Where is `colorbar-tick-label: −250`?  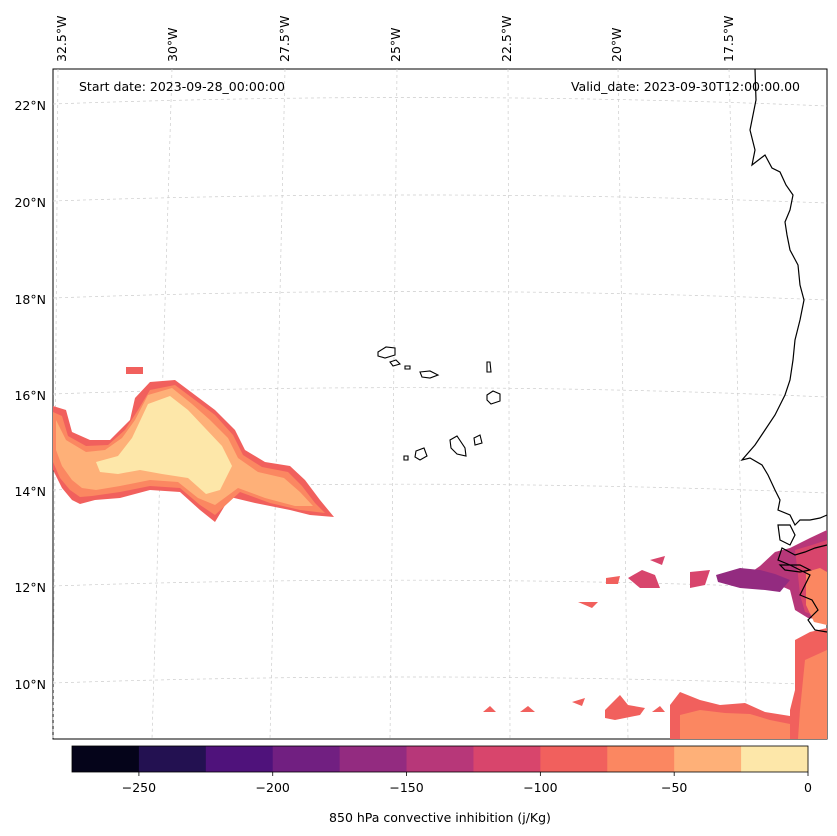
colorbar-tick-label: −250 is located at coordinates (139, 787).